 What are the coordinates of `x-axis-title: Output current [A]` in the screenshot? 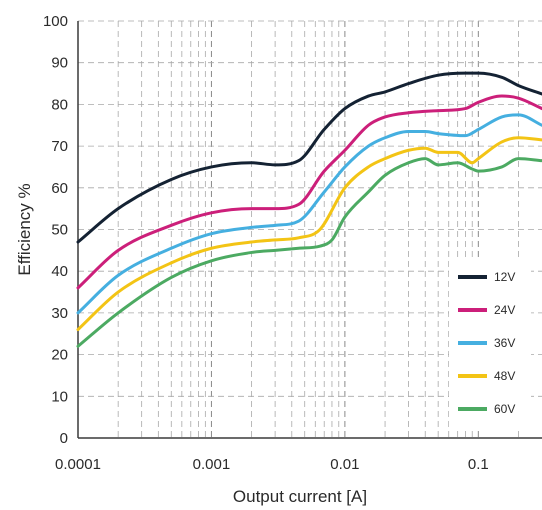 It's located at (300, 496).